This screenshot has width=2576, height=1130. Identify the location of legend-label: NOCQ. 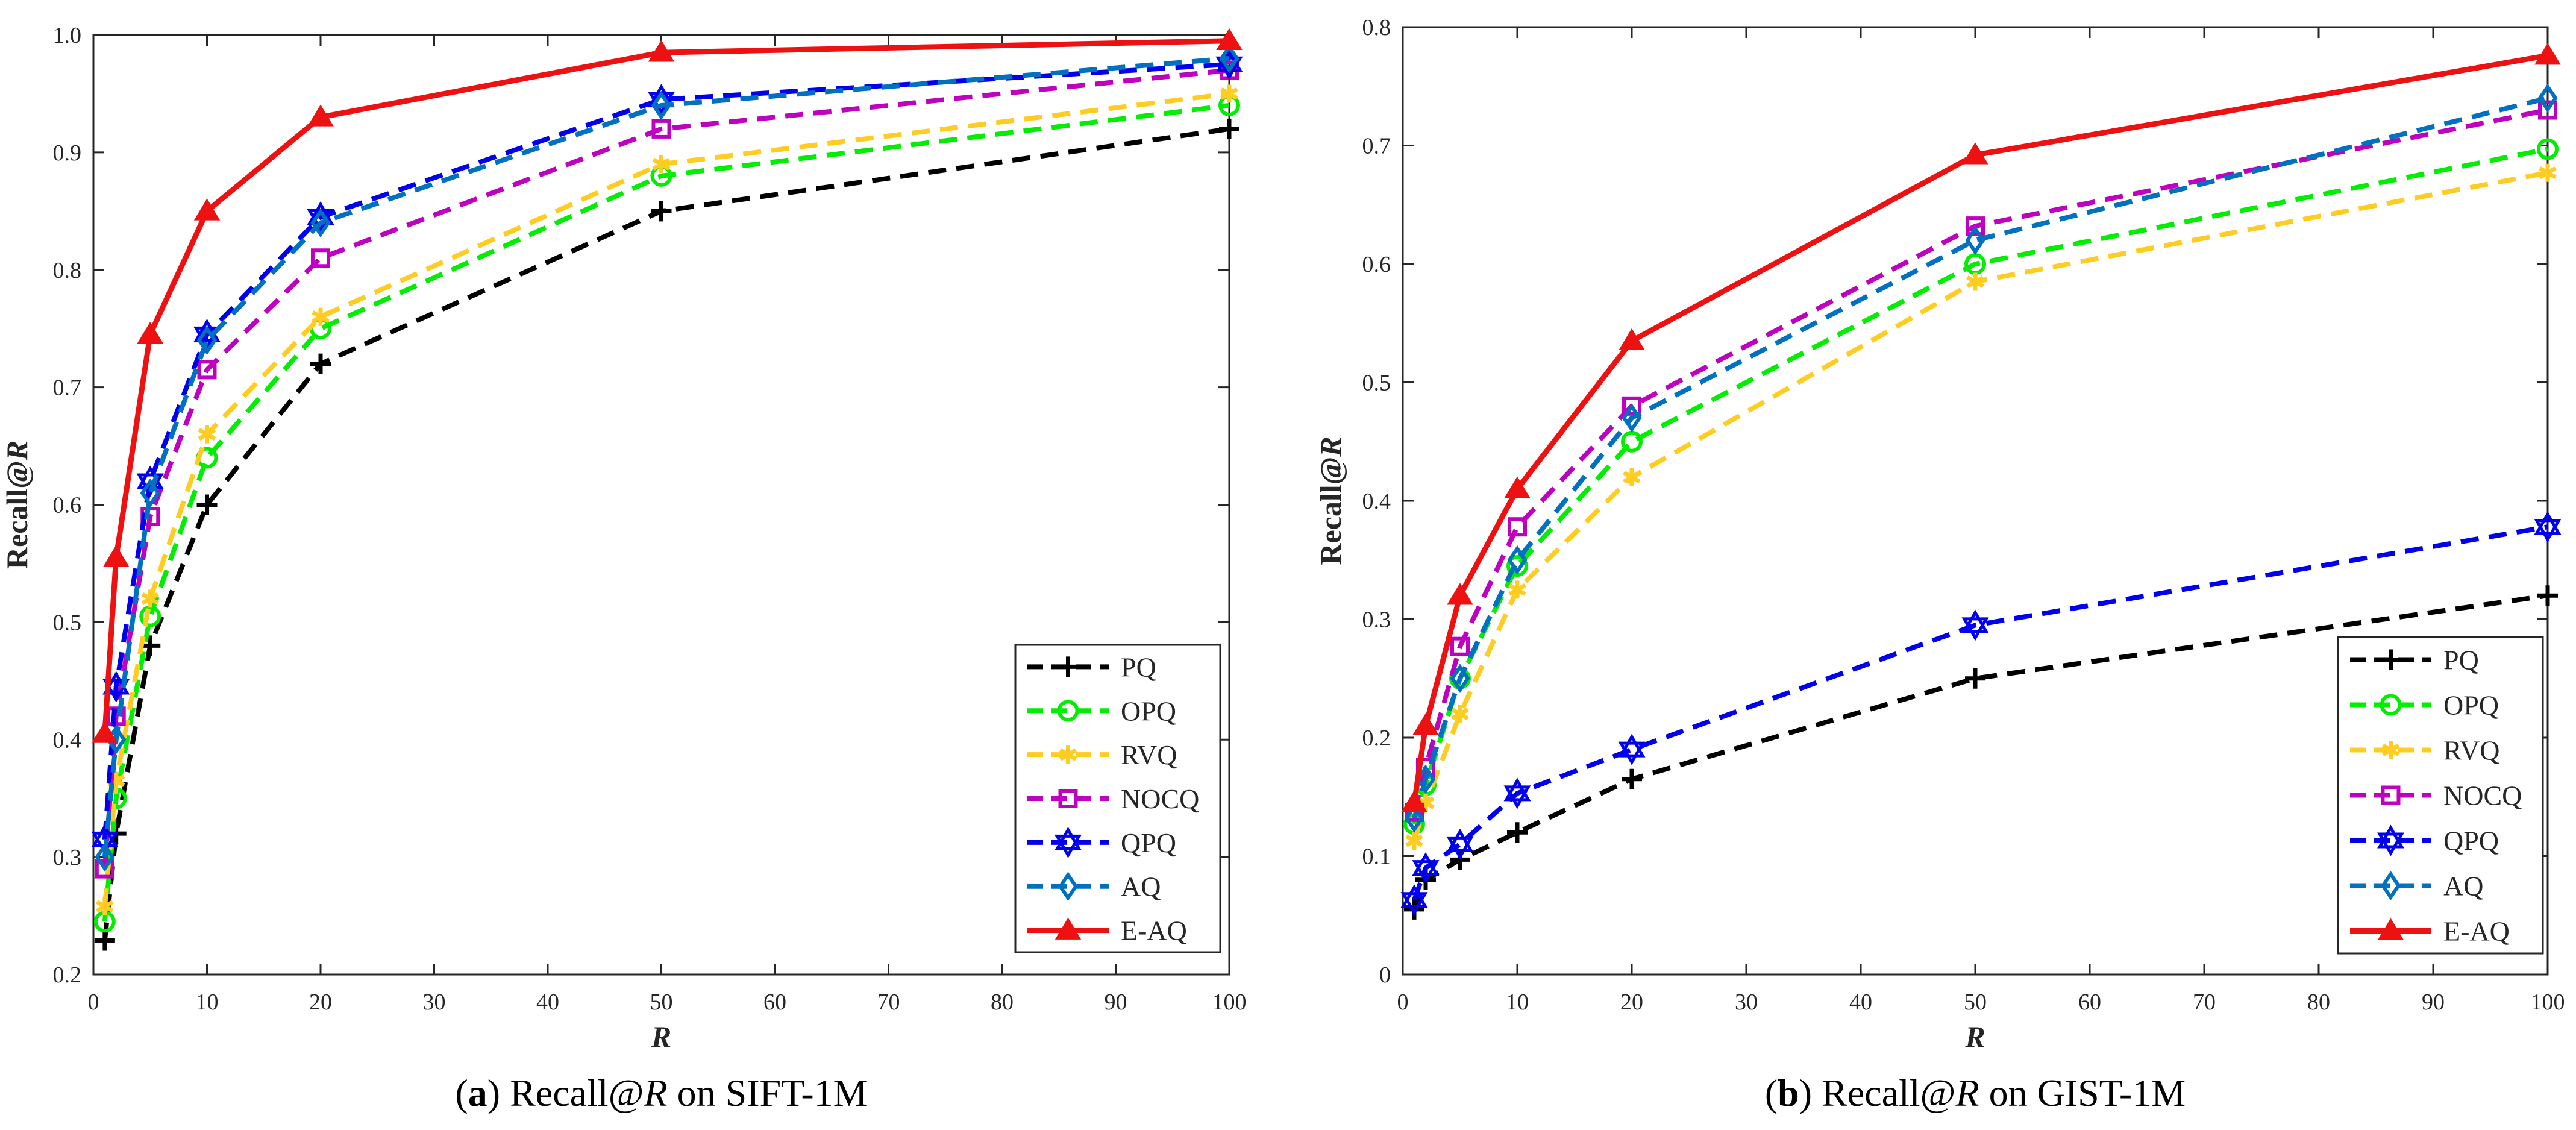
(1160, 798).